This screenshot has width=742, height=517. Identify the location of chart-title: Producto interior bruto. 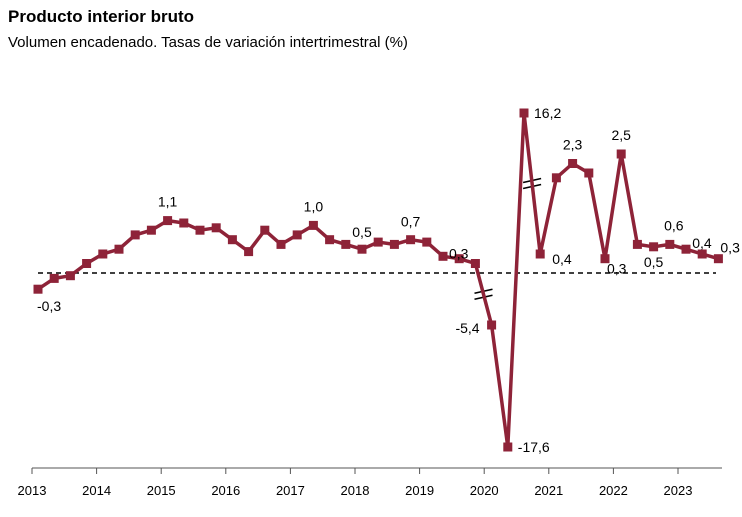
(101, 16).